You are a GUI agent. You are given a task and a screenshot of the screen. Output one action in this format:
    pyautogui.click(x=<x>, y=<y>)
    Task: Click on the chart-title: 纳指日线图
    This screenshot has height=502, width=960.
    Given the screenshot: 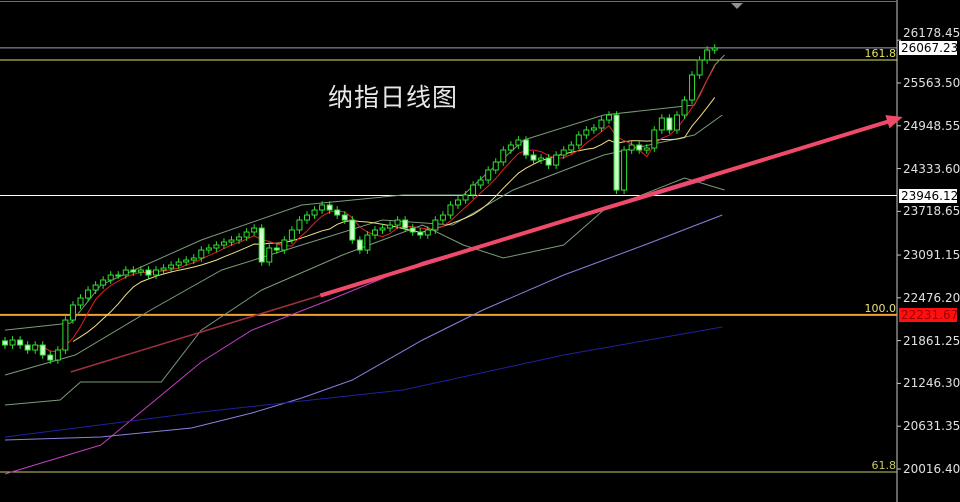 What is the action you would take?
    pyautogui.click(x=393, y=97)
    